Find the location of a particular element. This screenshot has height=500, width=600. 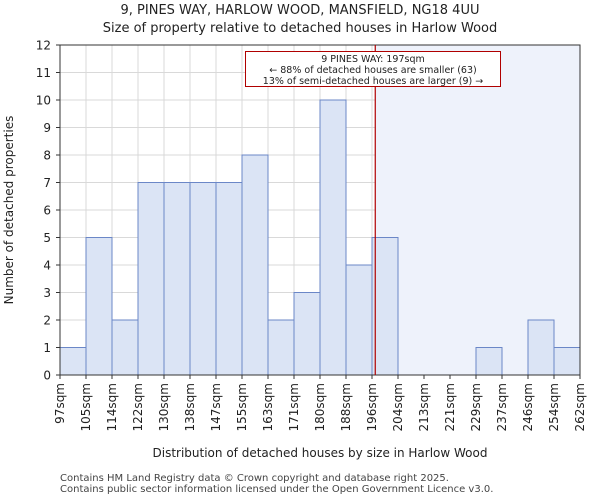

annotation-line-1: 9 PINES WAY: 197sqm is located at coordinates (373, 59).